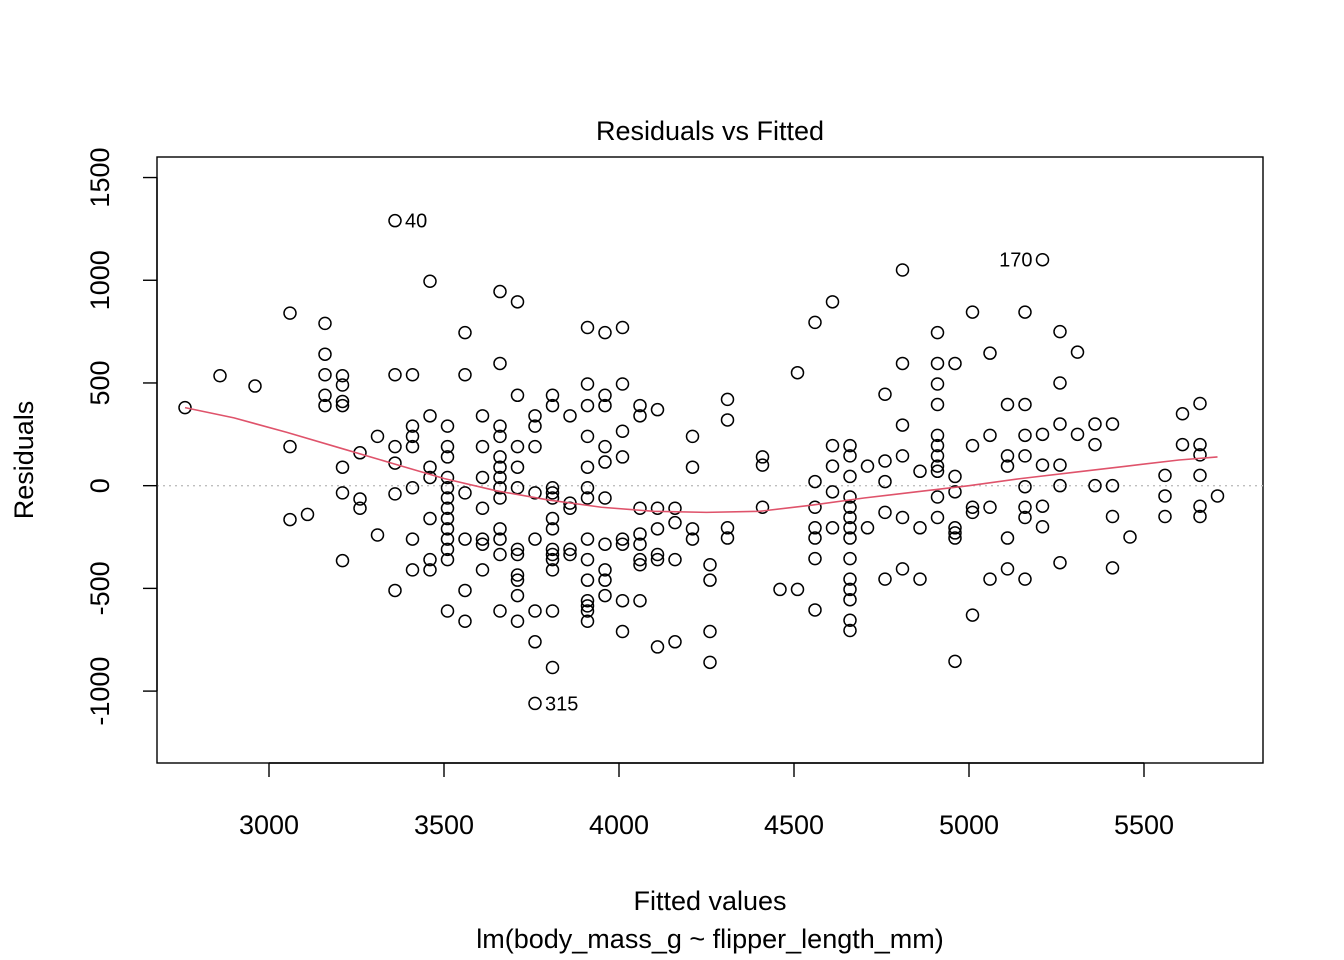 The image size is (1344, 960). I want to click on x-tick-label: 5500, so click(1144, 825).